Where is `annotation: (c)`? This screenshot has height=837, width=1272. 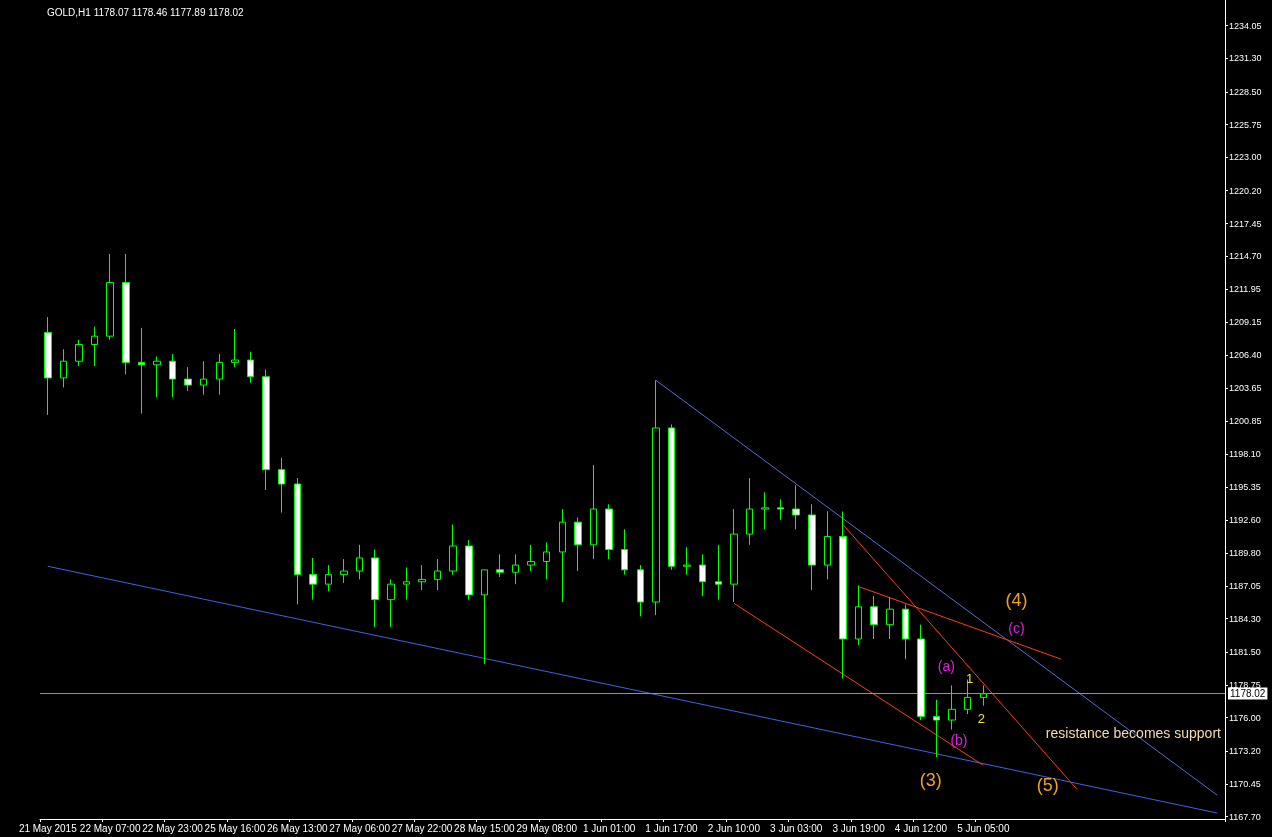
annotation: (c) is located at coordinates (1016, 628).